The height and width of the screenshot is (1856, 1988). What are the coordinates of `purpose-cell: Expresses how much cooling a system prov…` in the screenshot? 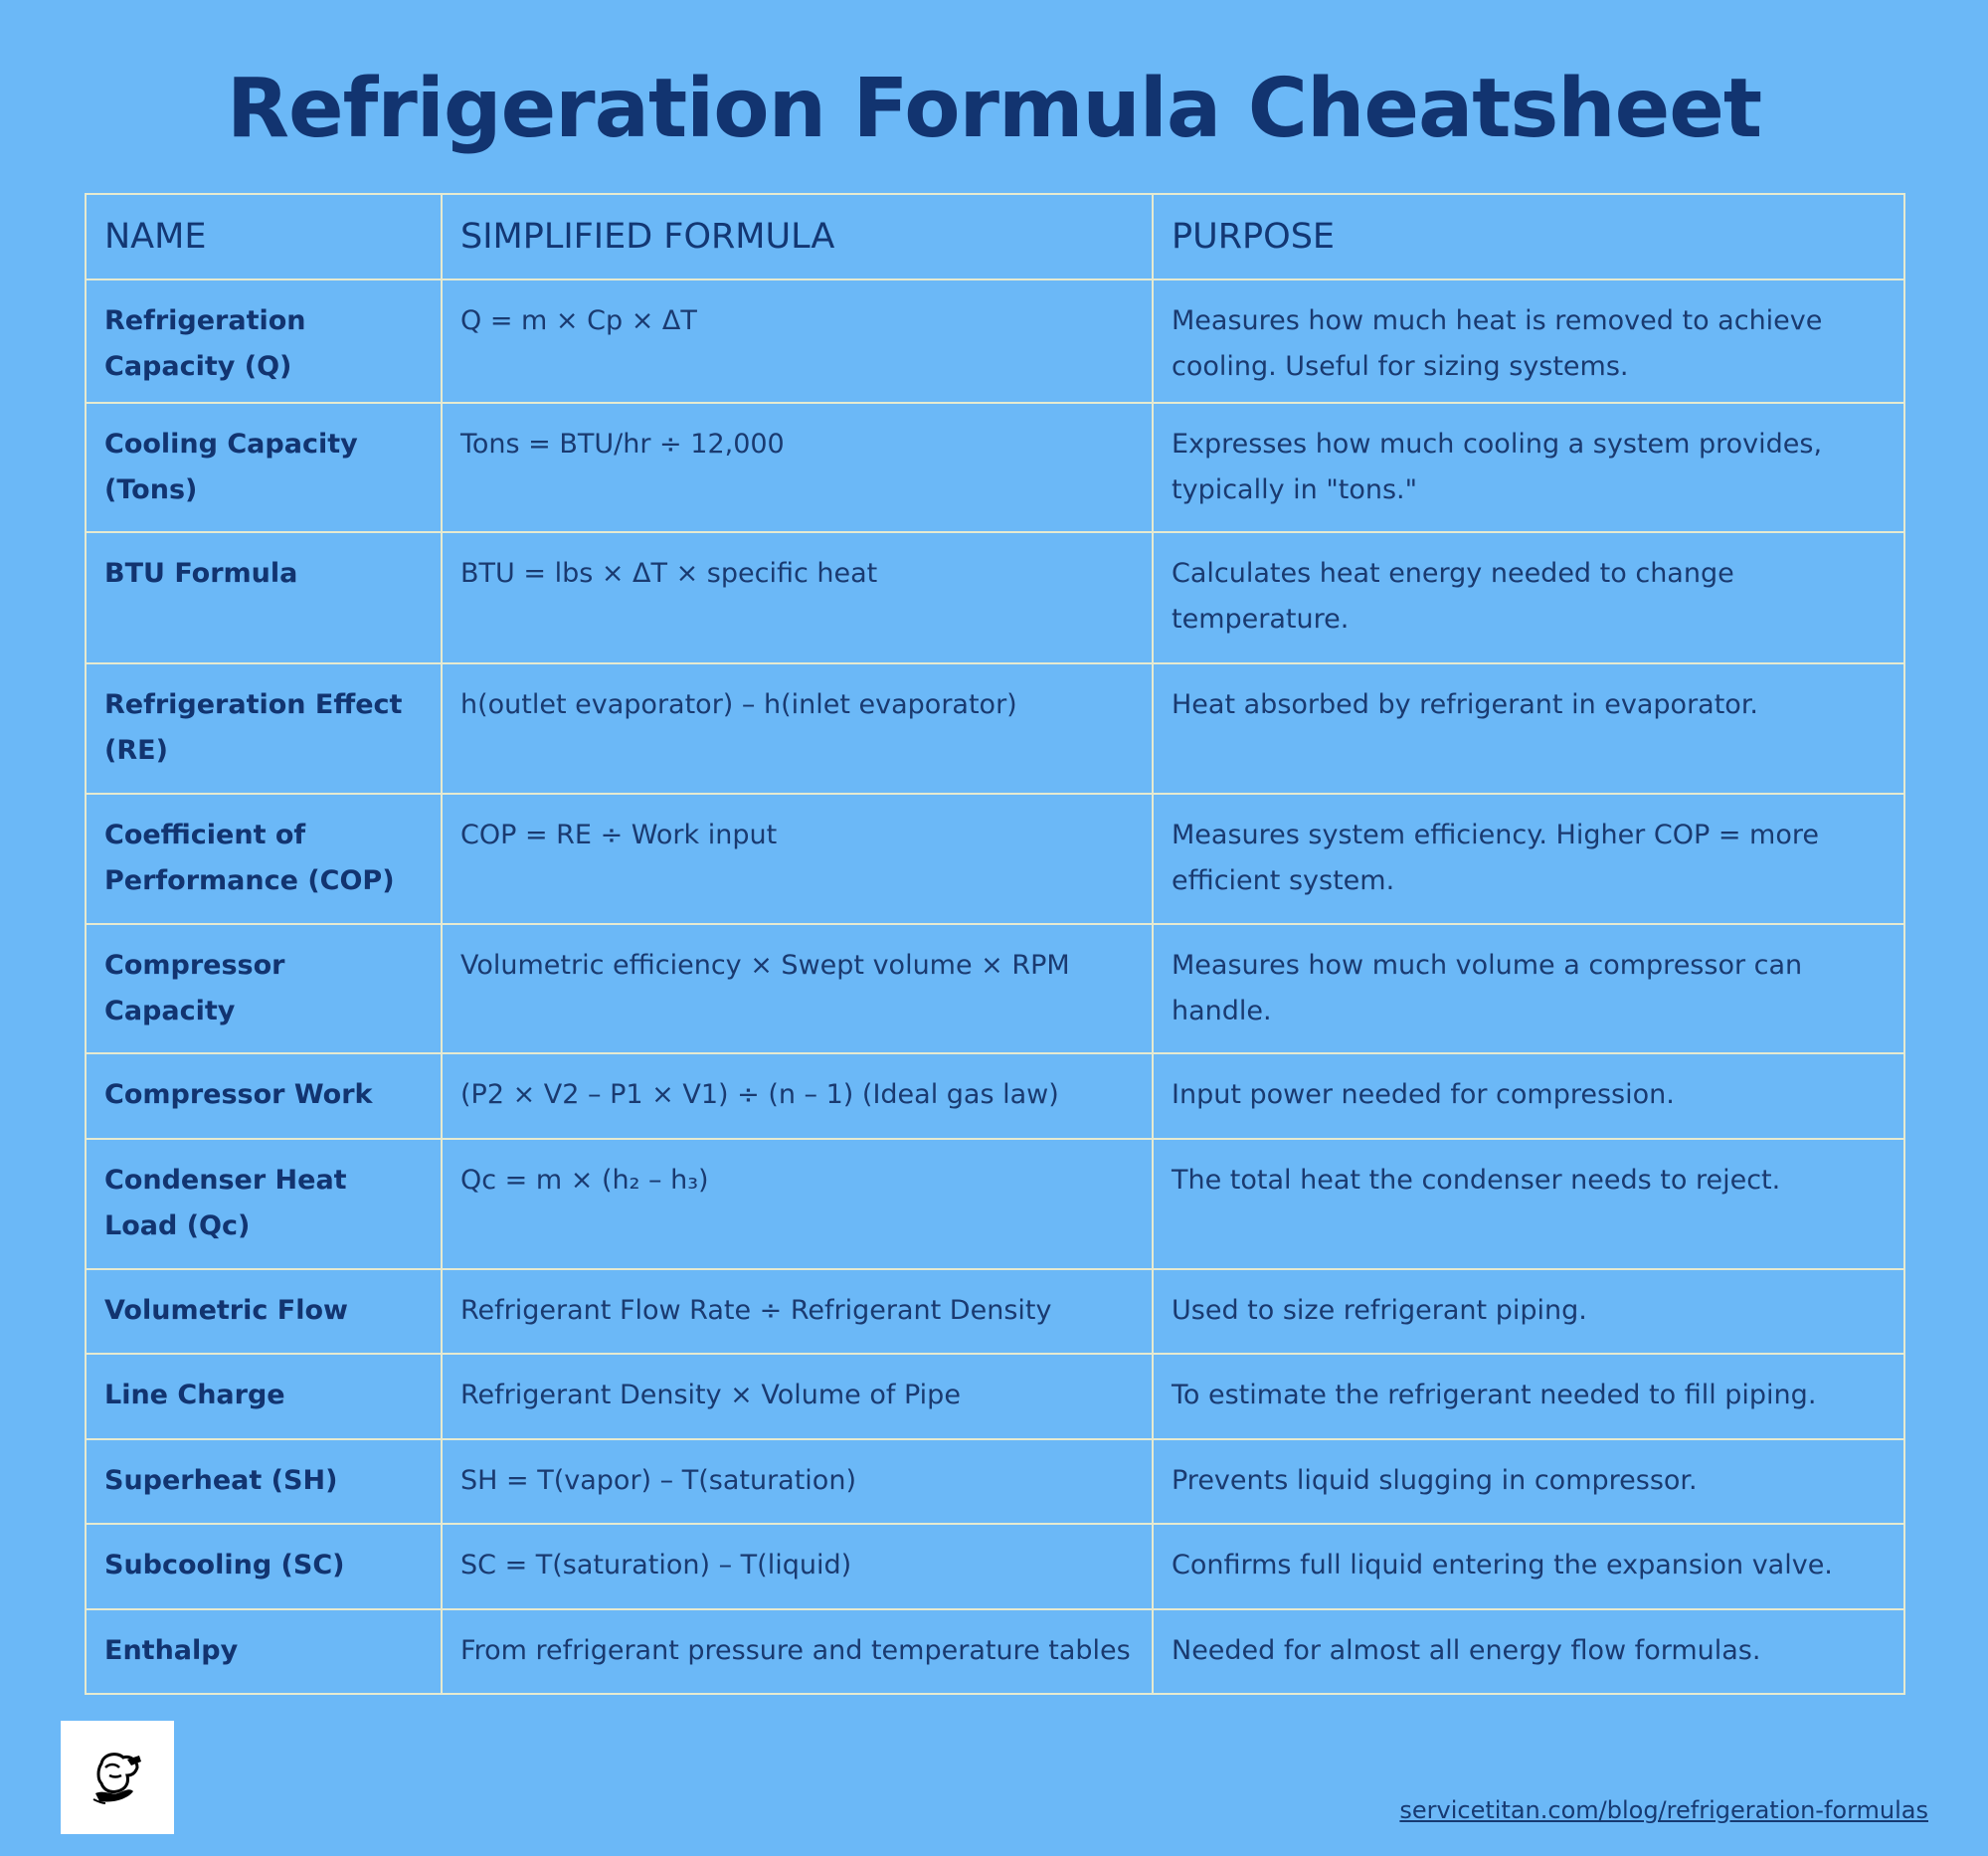 It's located at (1528, 467).